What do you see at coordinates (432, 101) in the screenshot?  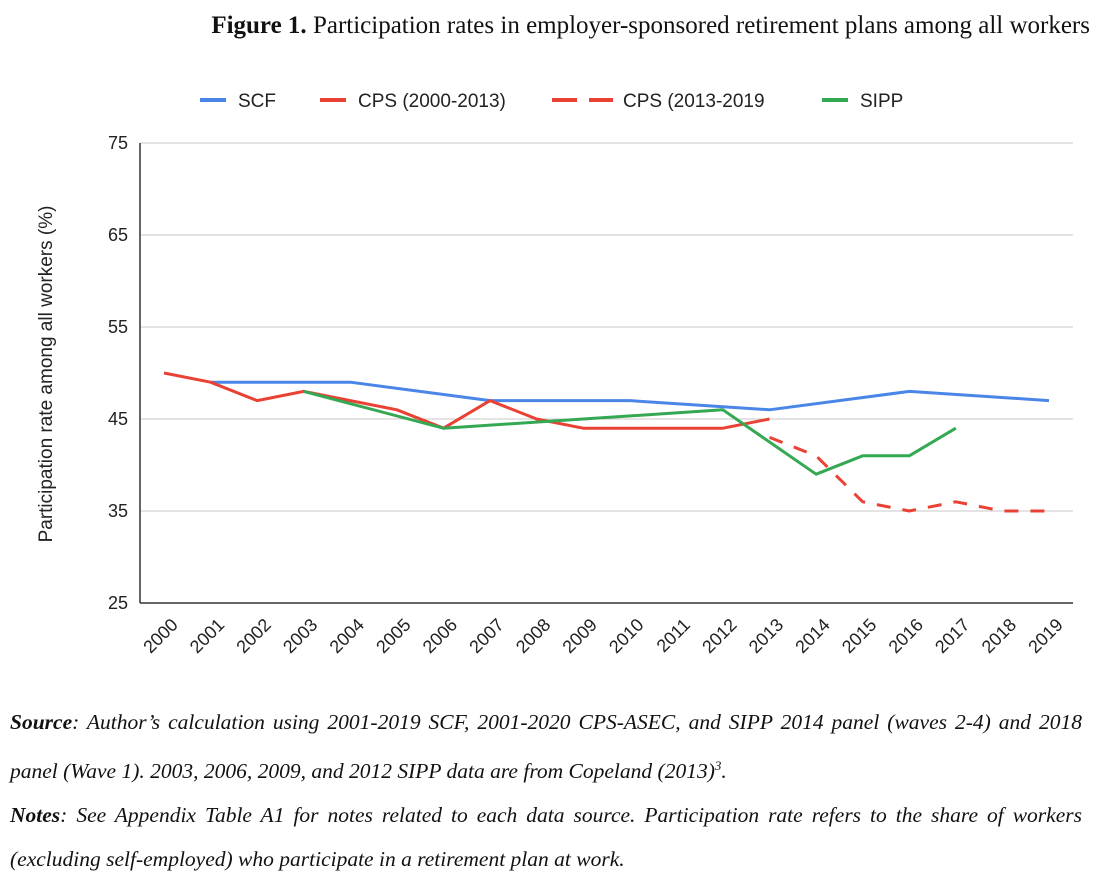 I see `legend-label-1: CPS (2000-2013)` at bounding box center [432, 101].